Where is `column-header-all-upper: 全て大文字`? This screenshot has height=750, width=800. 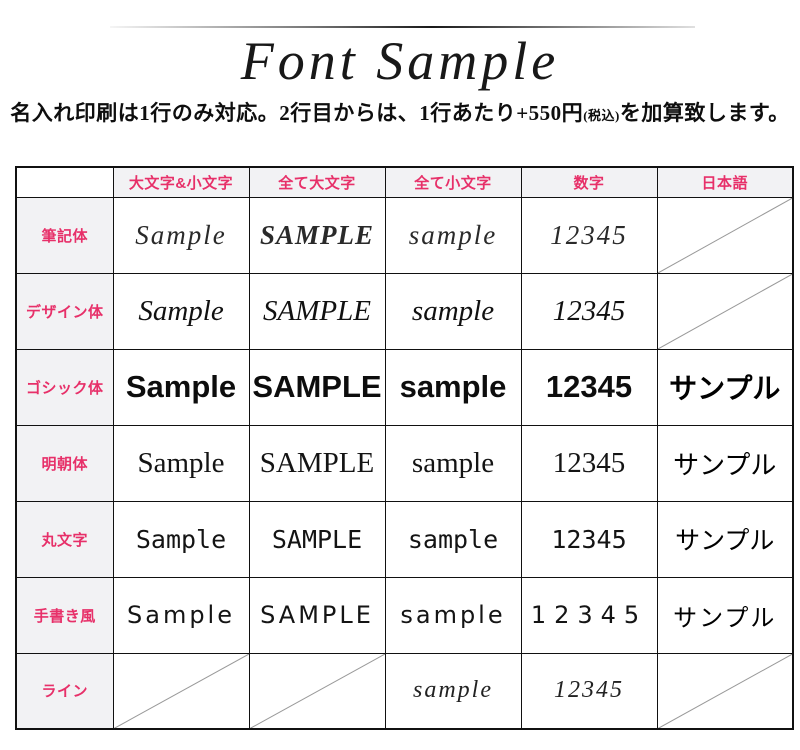
column-header-all-upper: 全て大文字 is located at coordinates (317, 182).